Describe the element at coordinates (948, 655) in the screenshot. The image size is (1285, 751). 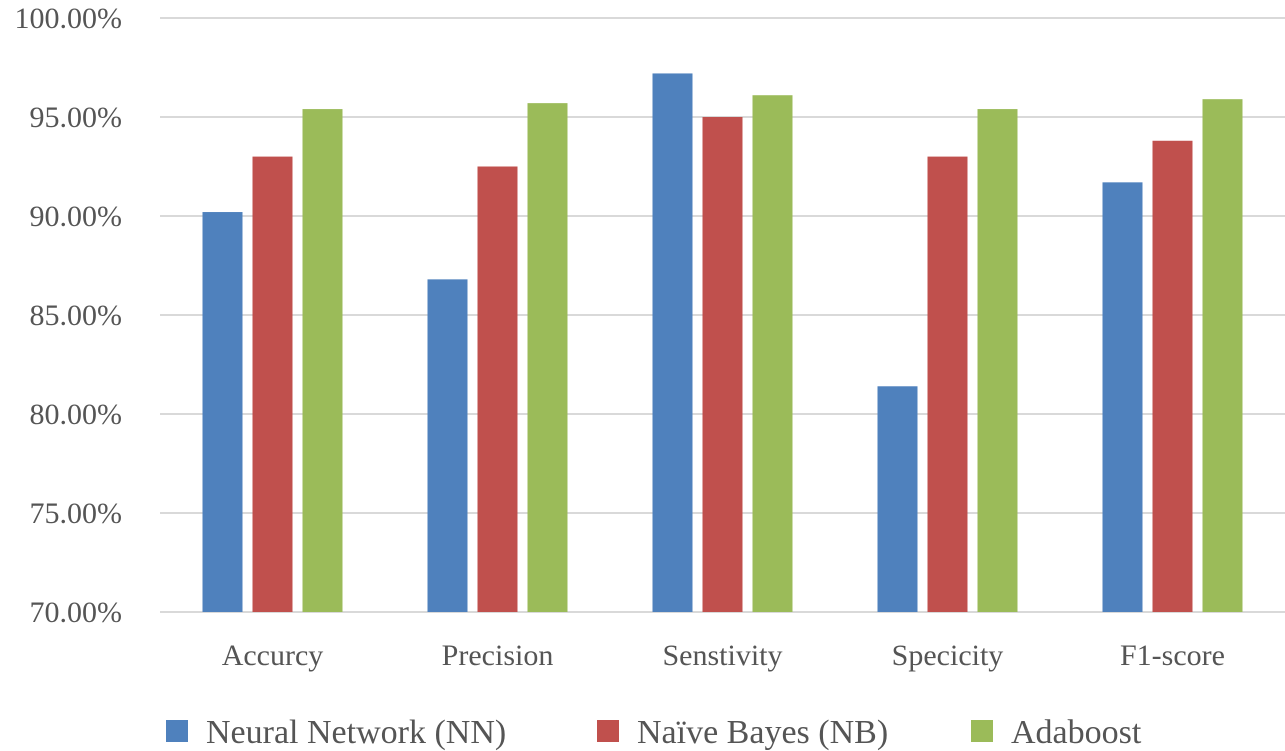
I see `x-category-label: Specicity` at that location.